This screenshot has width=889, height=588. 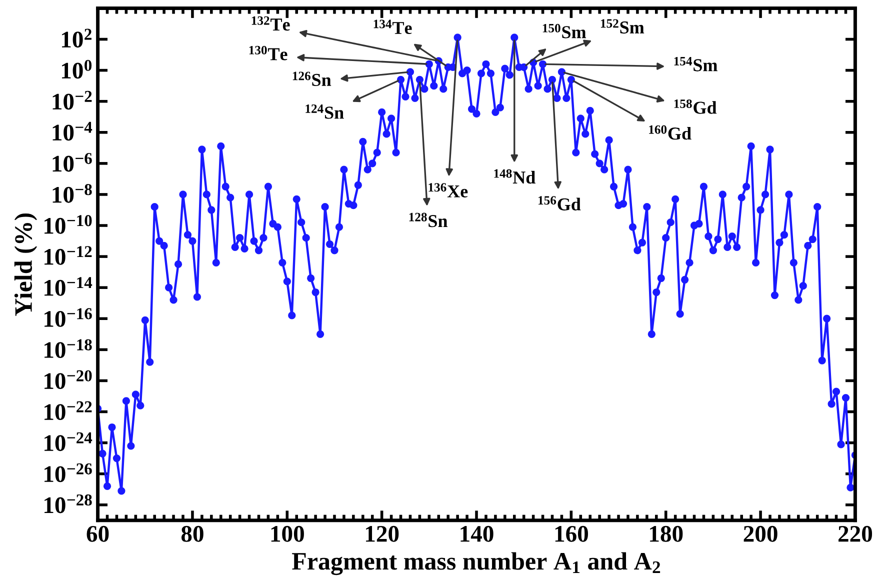 I want to click on y-tick-label: 10$^{−4}$, so click(x=72, y=131).